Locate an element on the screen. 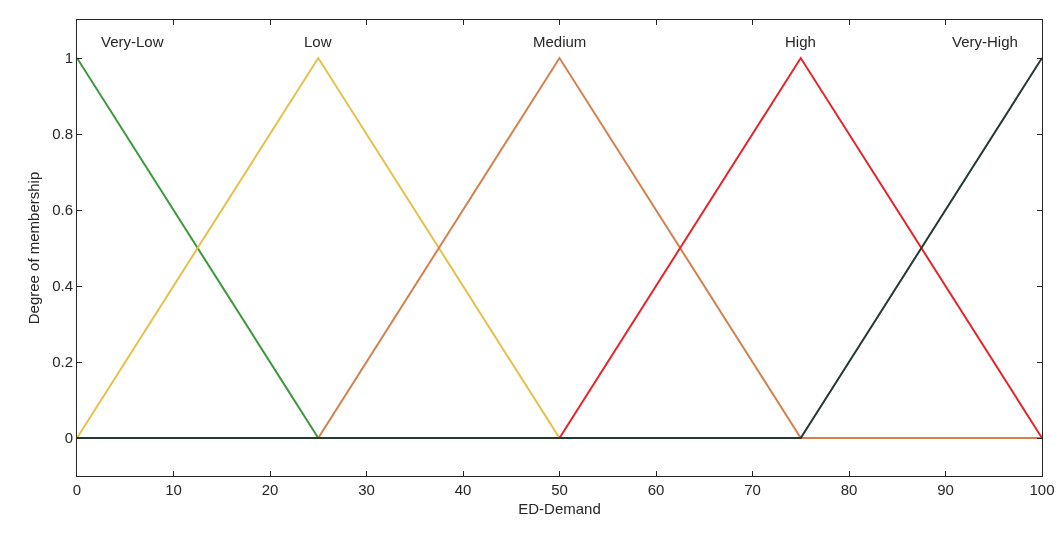 This screenshot has width=1062, height=541. series-label: Very-Low is located at coordinates (132, 41).